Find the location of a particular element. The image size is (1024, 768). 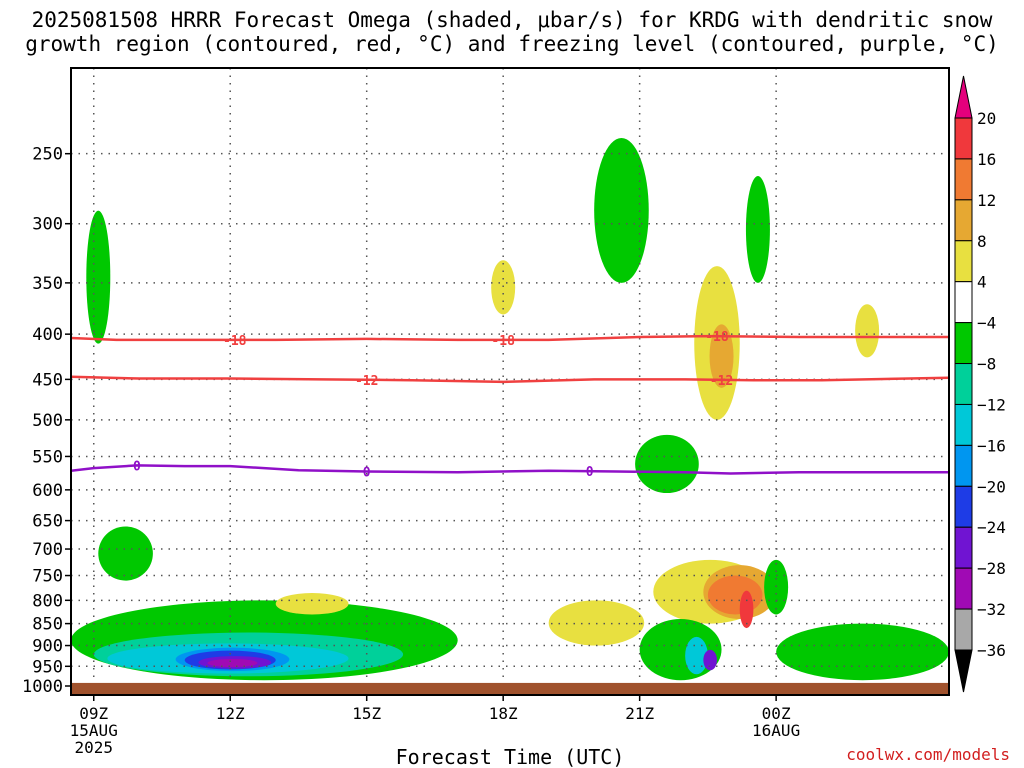

colorbar-label: −36 is located at coordinates (991, 650).